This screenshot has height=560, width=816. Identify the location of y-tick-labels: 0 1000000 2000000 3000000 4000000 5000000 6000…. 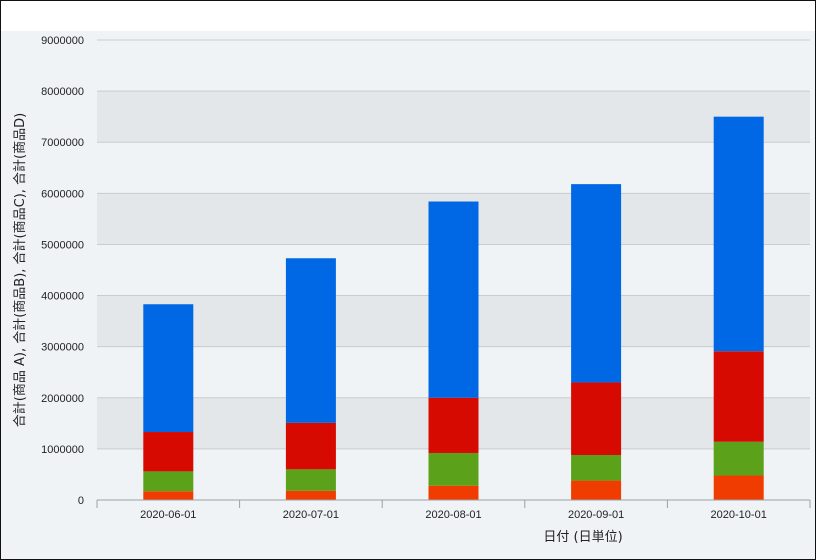
(62, 271).